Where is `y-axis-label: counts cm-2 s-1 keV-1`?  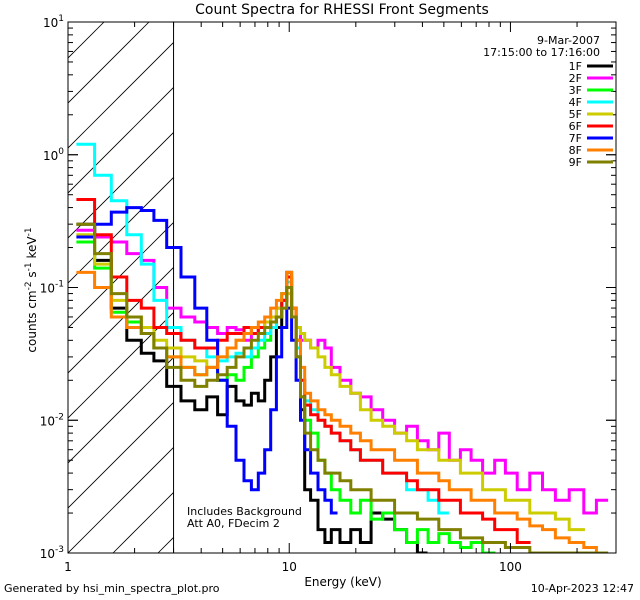 y-axis-label: counts cm-2 s-1 keV-1 is located at coordinates (31, 289).